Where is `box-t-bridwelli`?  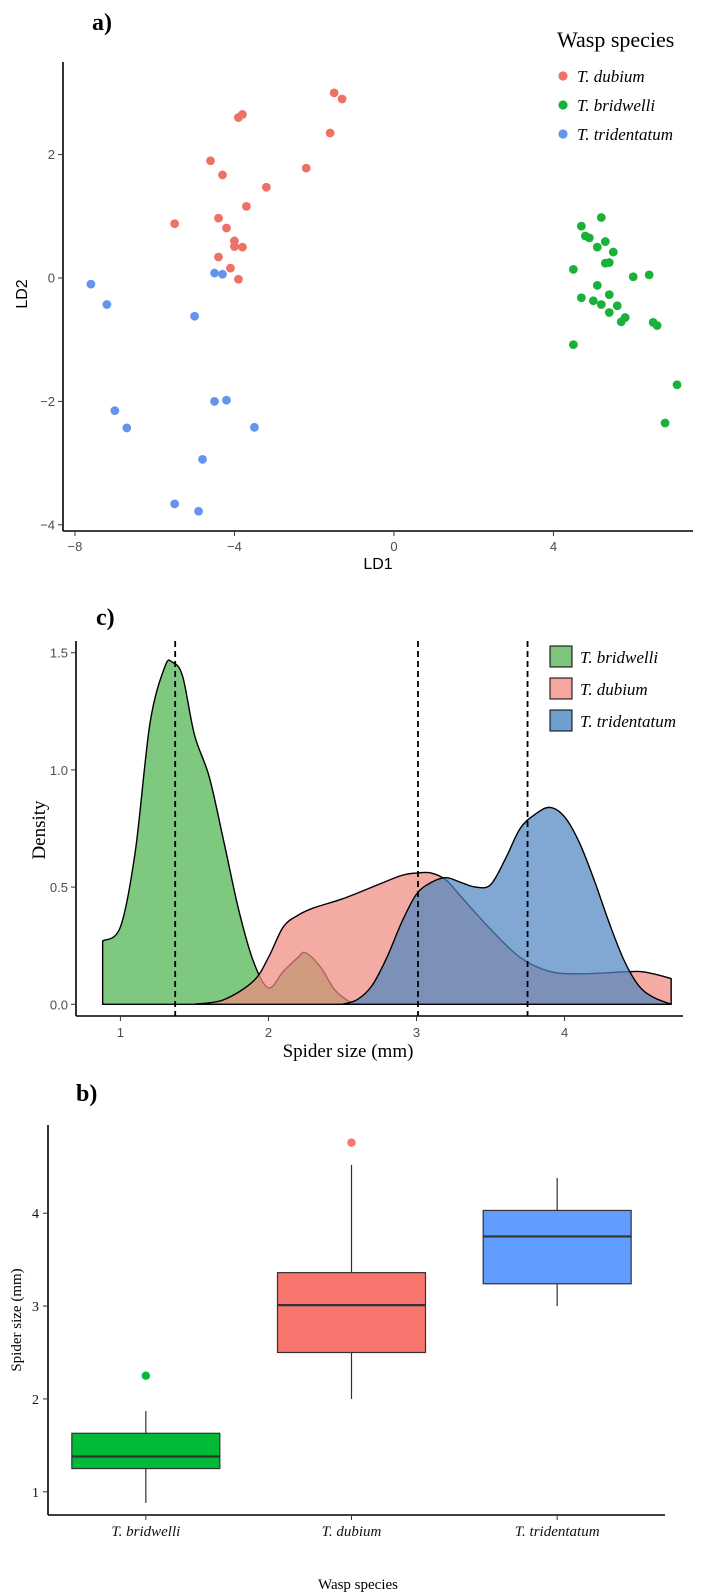
box-t-bridwelli is located at coordinates (146, 1437).